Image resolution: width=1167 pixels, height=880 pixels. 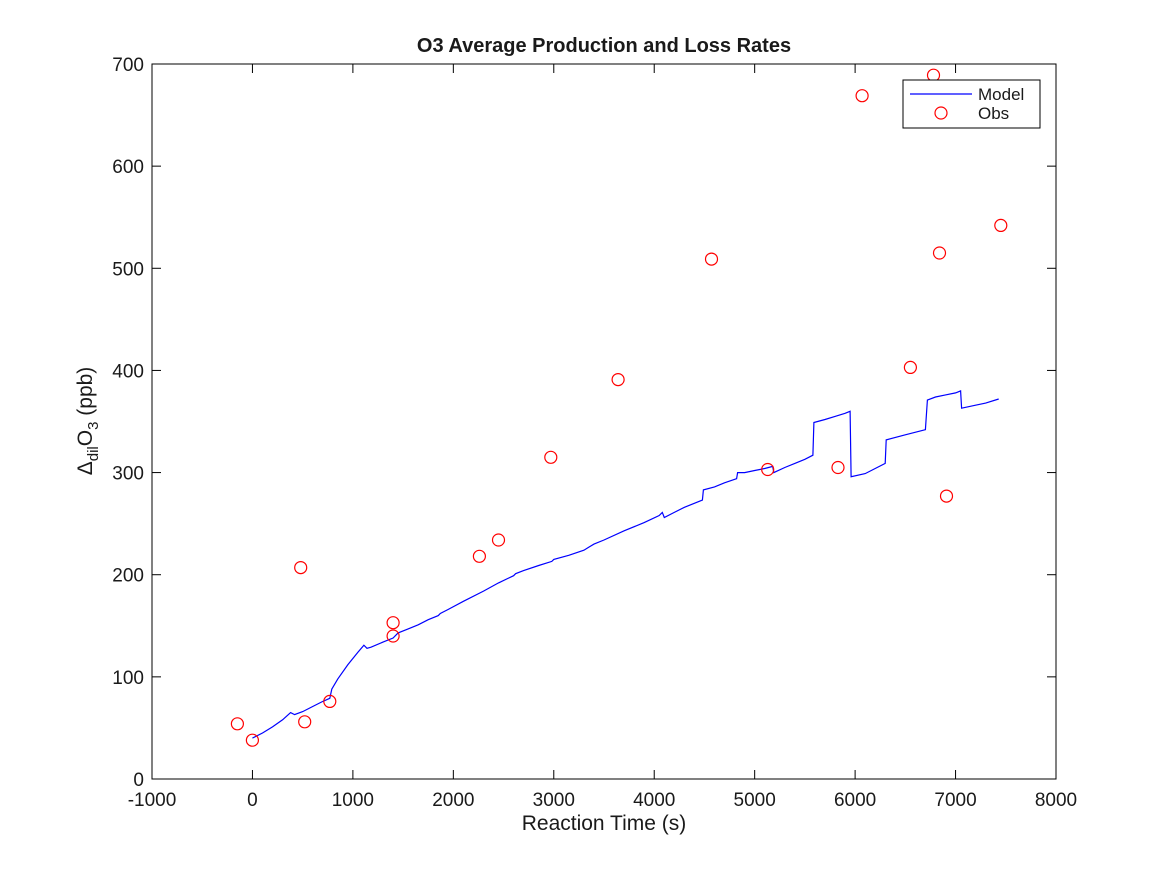 What do you see at coordinates (128, 678) in the screenshot?
I see `y-tick-label: 100` at bounding box center [128, 678].